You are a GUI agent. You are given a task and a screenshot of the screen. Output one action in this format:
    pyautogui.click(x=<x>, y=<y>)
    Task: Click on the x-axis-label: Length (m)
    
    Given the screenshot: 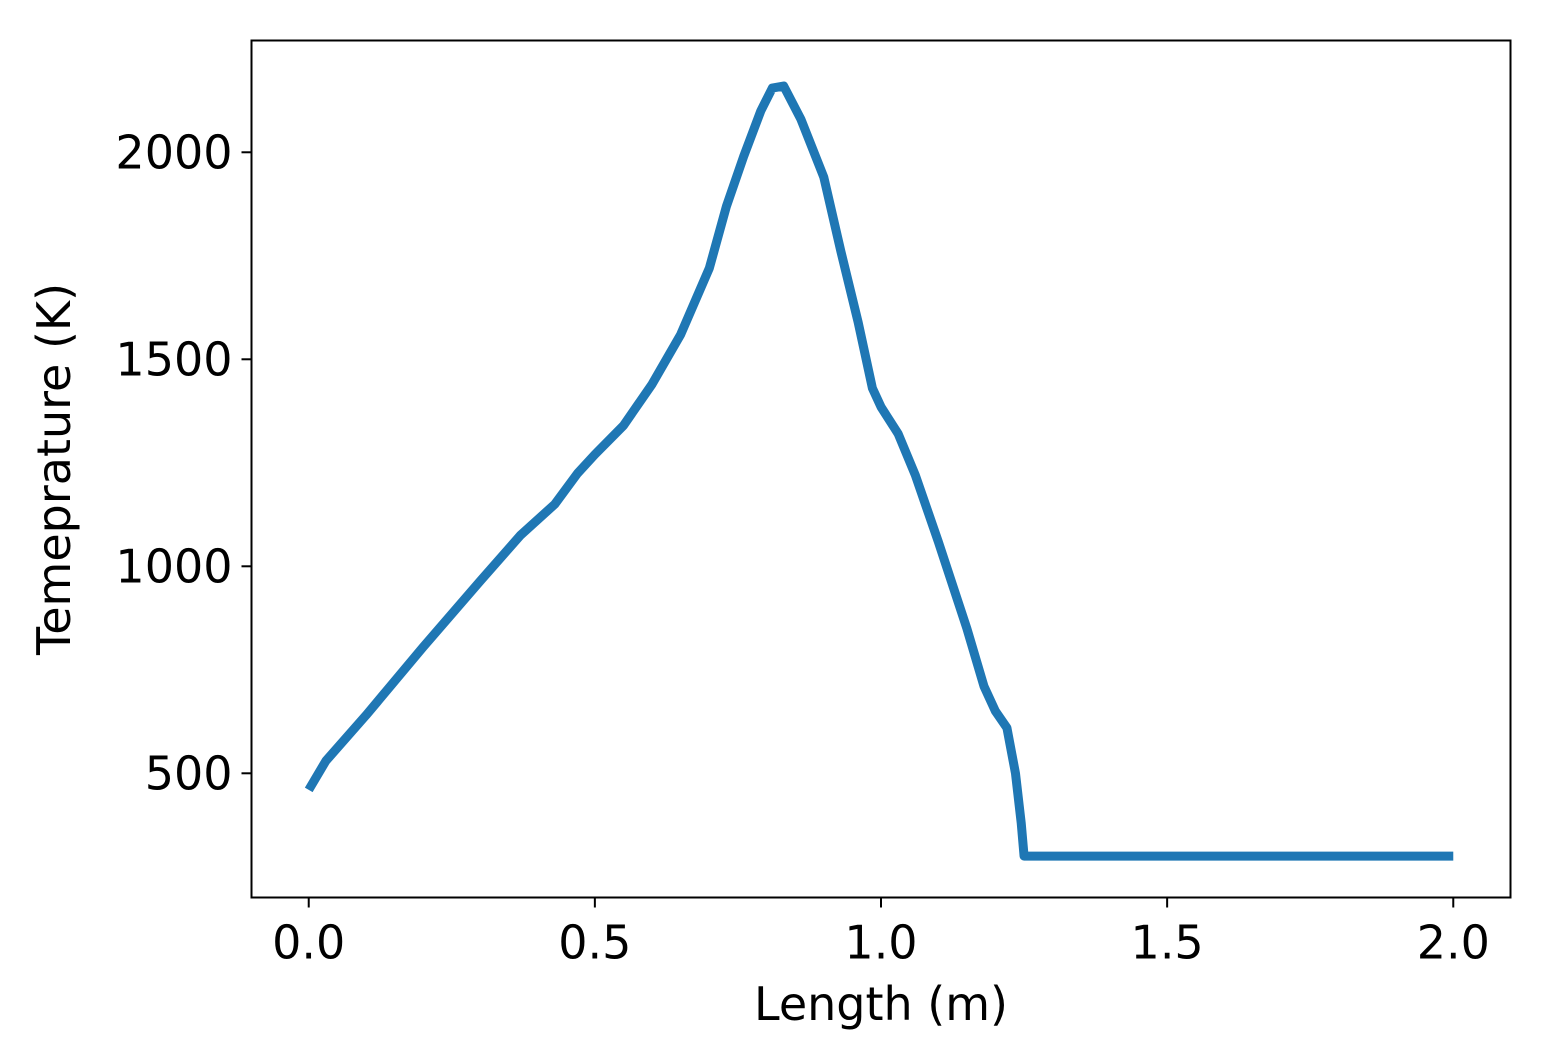 What is the action you would take?
    pyautogui.click(x=881, y=1004)
    